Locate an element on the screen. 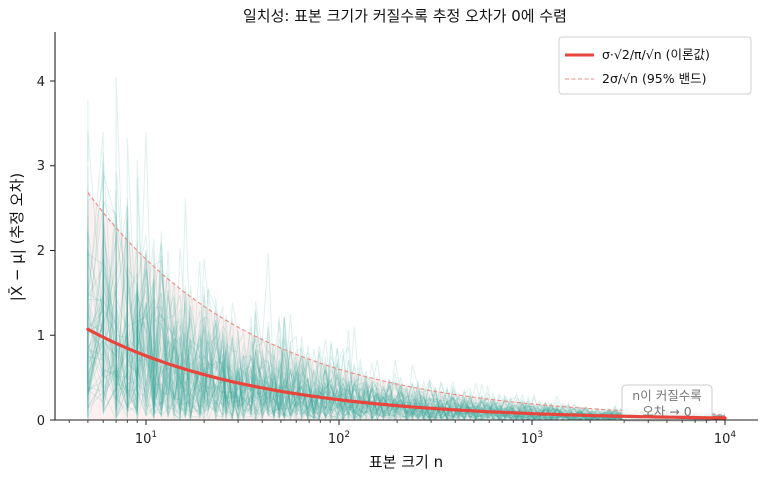  y-tick-label-2: 2 is located at coordinates (41, 251).